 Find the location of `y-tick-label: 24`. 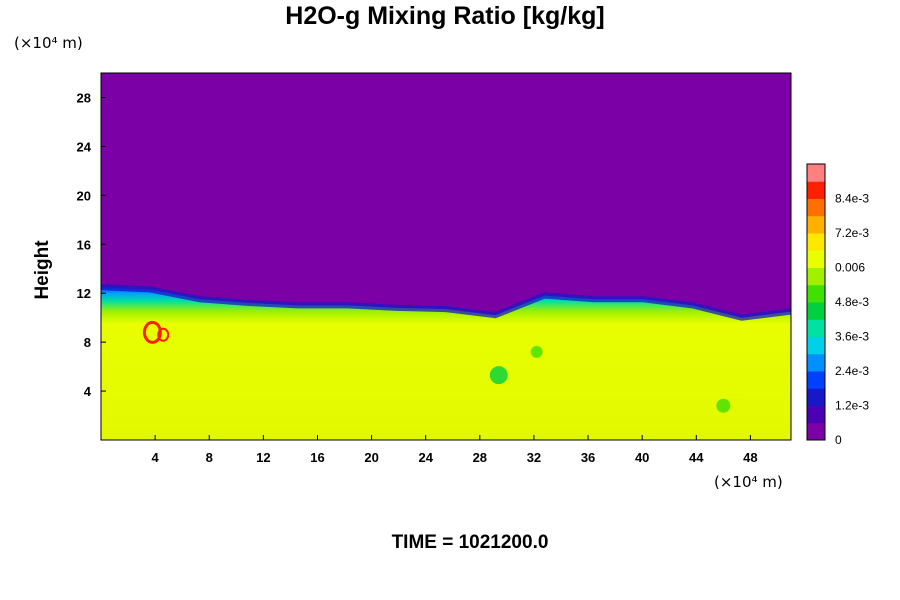

y-tick-label: 24 is located at coordinates (84, 146).